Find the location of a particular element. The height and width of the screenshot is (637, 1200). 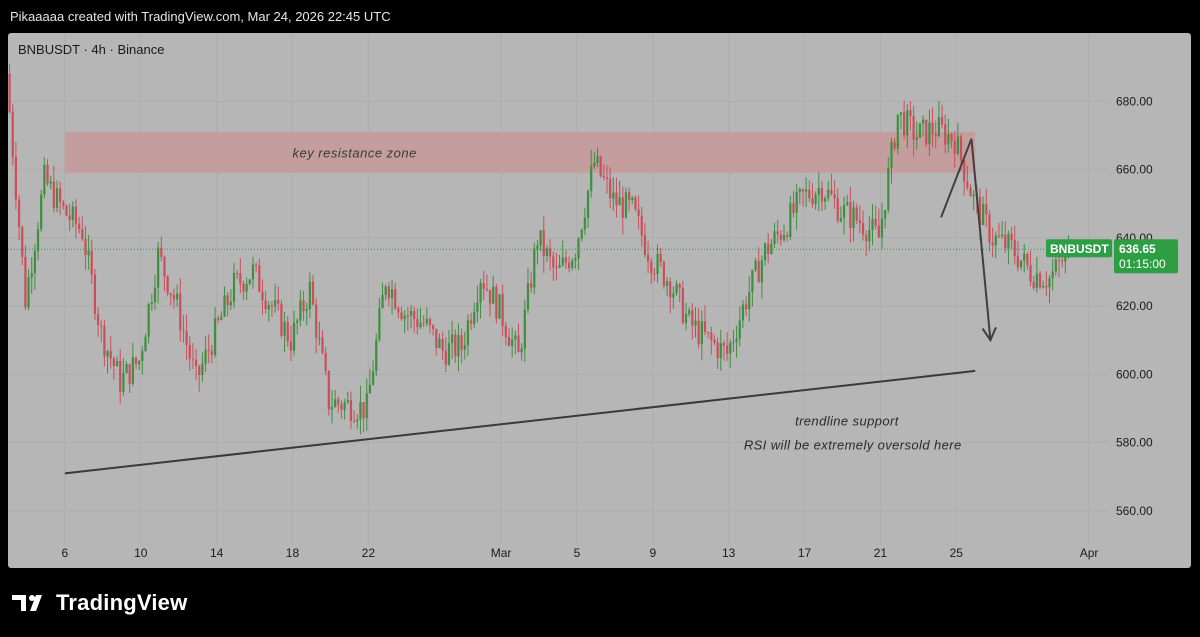

price-tick-label: 680.00 is located at coordinates (1134, 101).